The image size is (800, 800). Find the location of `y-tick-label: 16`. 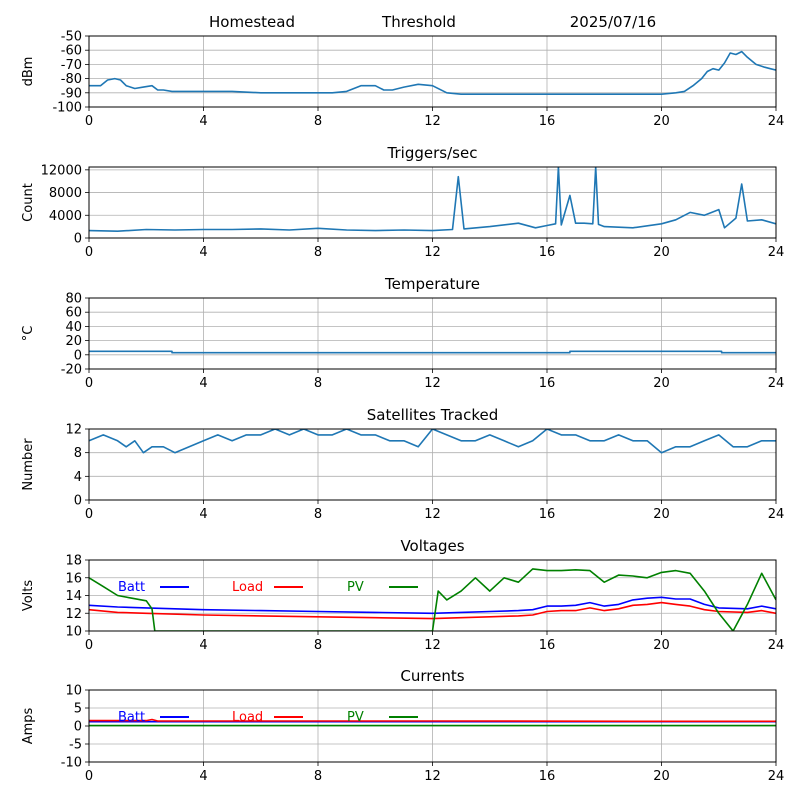

y-tick-label: 16 is located at coordinates (73, 578).